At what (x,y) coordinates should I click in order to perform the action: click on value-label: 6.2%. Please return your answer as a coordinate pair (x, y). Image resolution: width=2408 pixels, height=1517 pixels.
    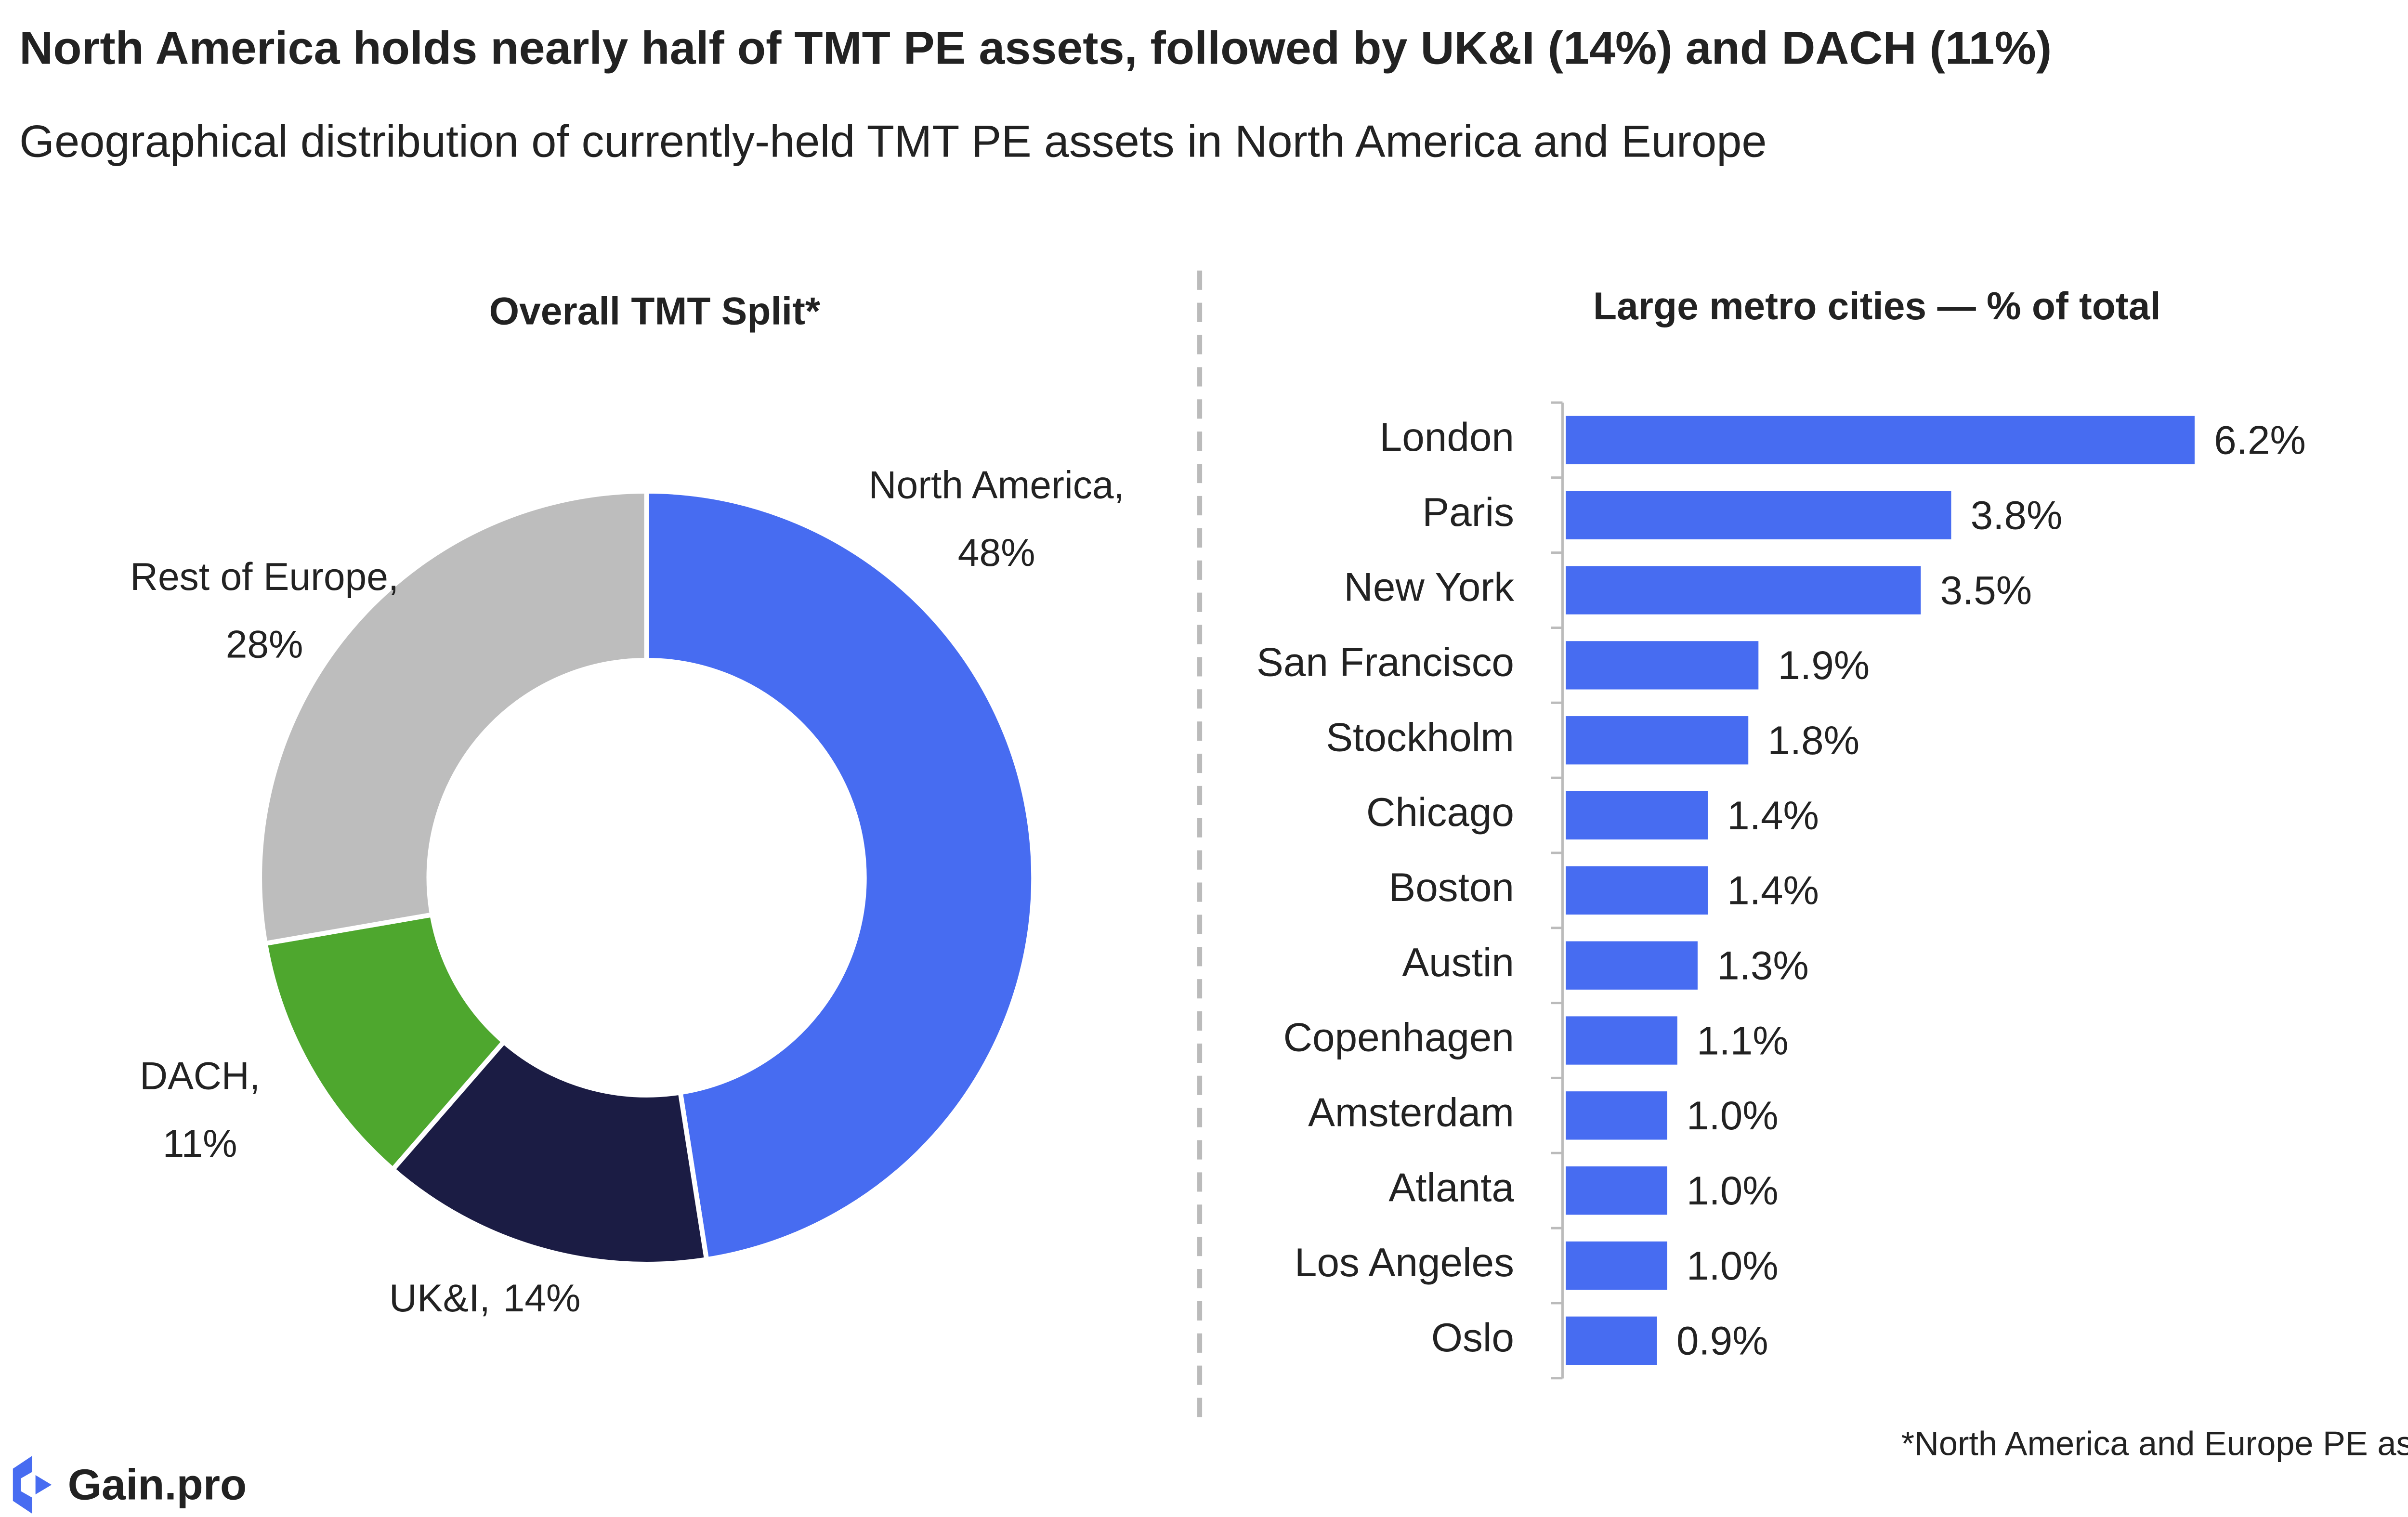
    Looking at the image, I should click on (2260, 440).